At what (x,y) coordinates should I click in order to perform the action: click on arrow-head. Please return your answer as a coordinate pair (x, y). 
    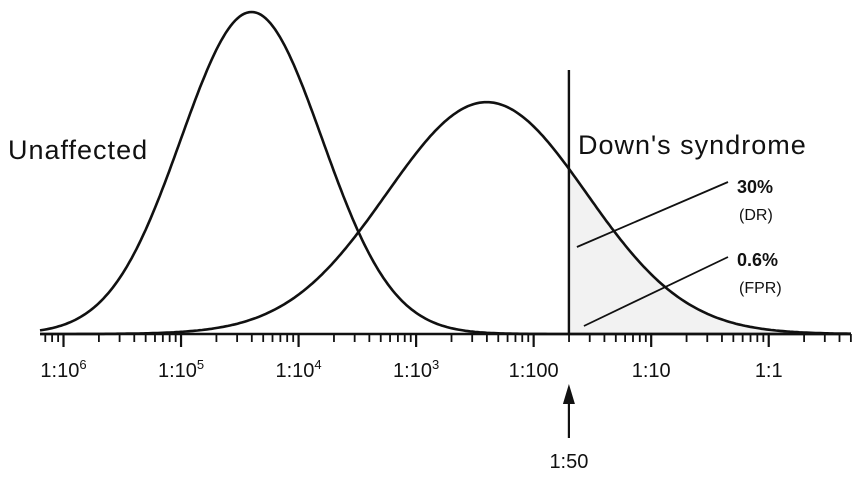
    Looking at the image, I should click on (568, 394).